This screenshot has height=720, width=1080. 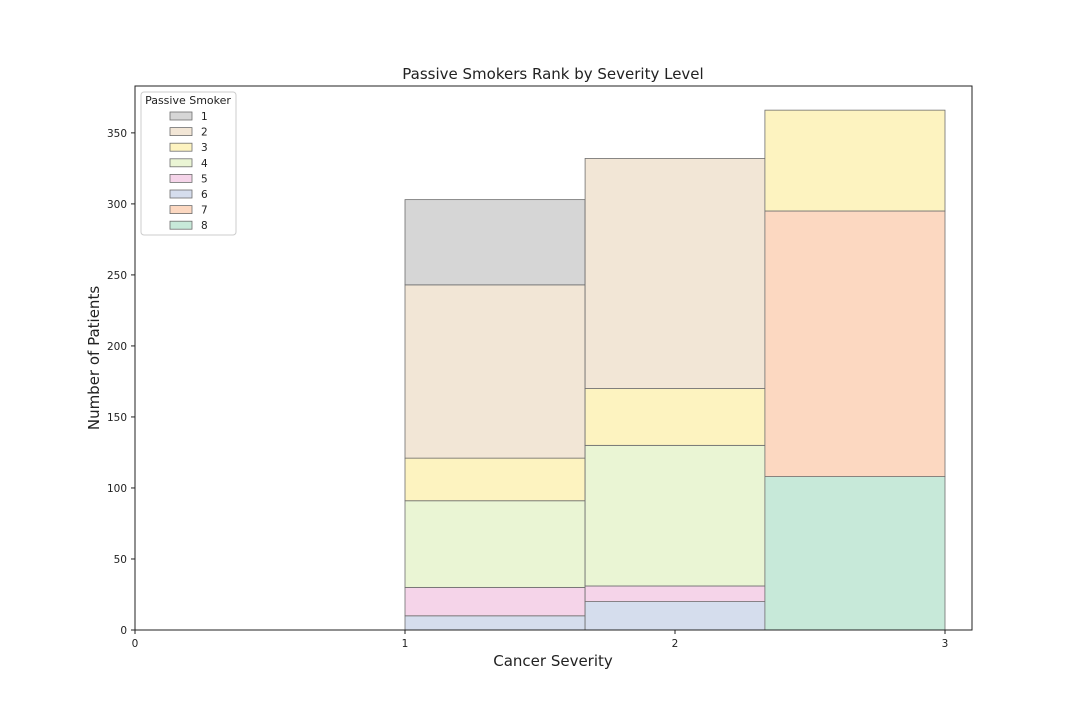 What do you see at coordinates (204, 226) in the screenshot?
I see `legend-label-8: 8` at bounding box center [204, 226].